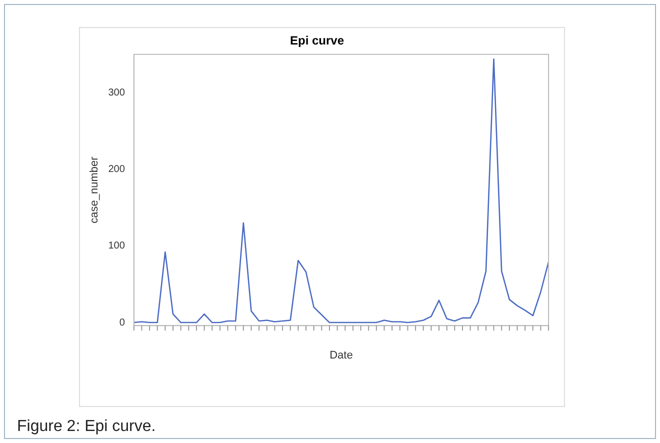  Describe the element at coordinates (317, 41) in the screenshot. I see `chart-title: Epi curve` at that location.